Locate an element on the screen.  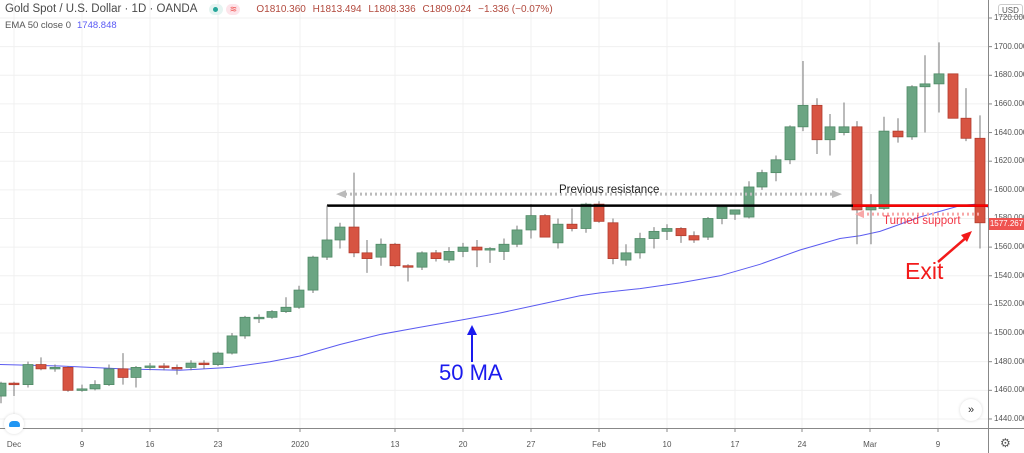
time-tick-label: 16 is located at coordinates (150, 444).